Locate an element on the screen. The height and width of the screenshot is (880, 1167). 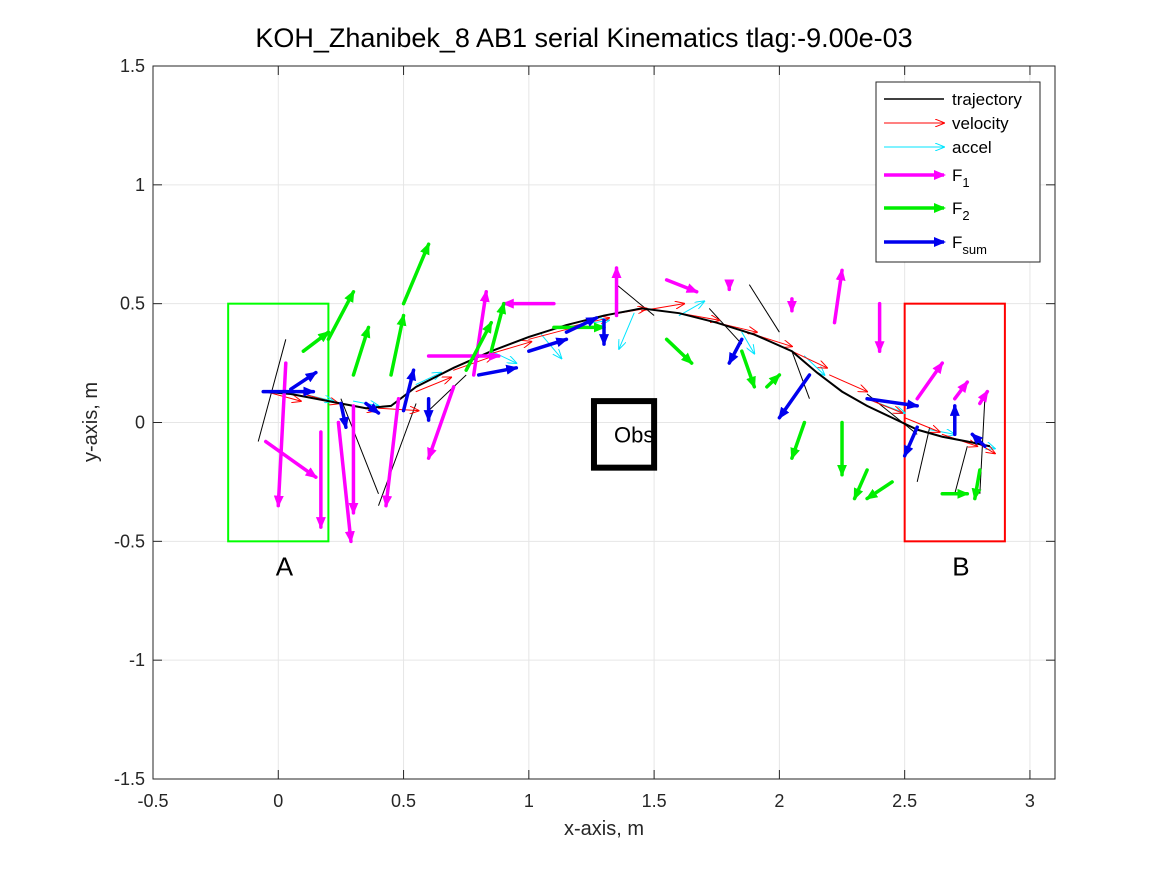
legend-label: trajectory is located at coordinates (987, 99).